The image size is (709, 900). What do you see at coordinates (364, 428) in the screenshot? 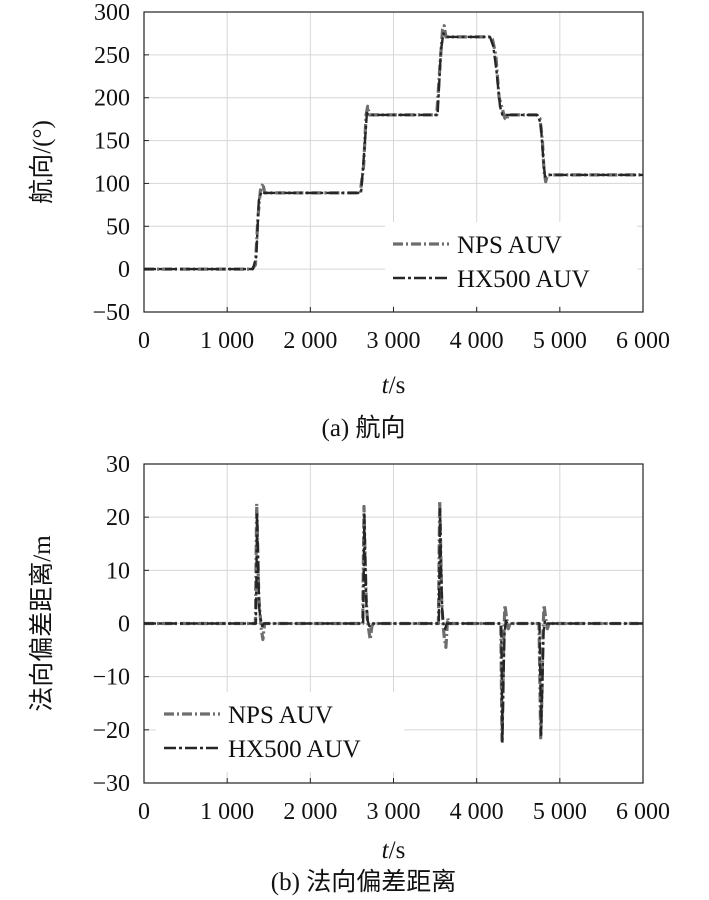
I see `chart-caption: (a) 航向` at bounding box center [364, 428].